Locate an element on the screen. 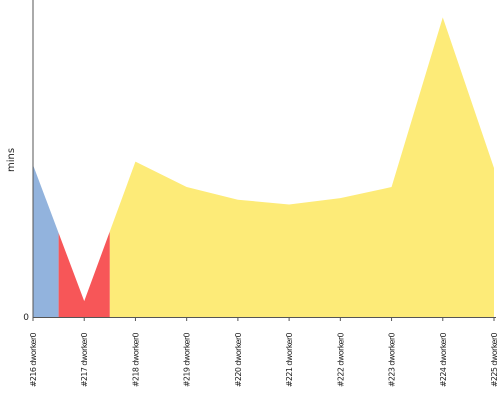 This screenshot has width=500, height=400. x-tick-label: #222 dworker0 is located at coordinates (340, 359).